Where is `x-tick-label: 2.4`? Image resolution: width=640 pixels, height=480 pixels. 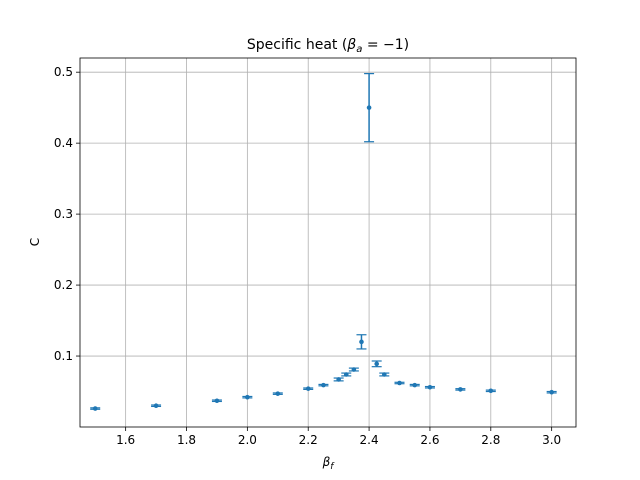 x-tick-label: 2.4 is located at coordinates (369, 440).